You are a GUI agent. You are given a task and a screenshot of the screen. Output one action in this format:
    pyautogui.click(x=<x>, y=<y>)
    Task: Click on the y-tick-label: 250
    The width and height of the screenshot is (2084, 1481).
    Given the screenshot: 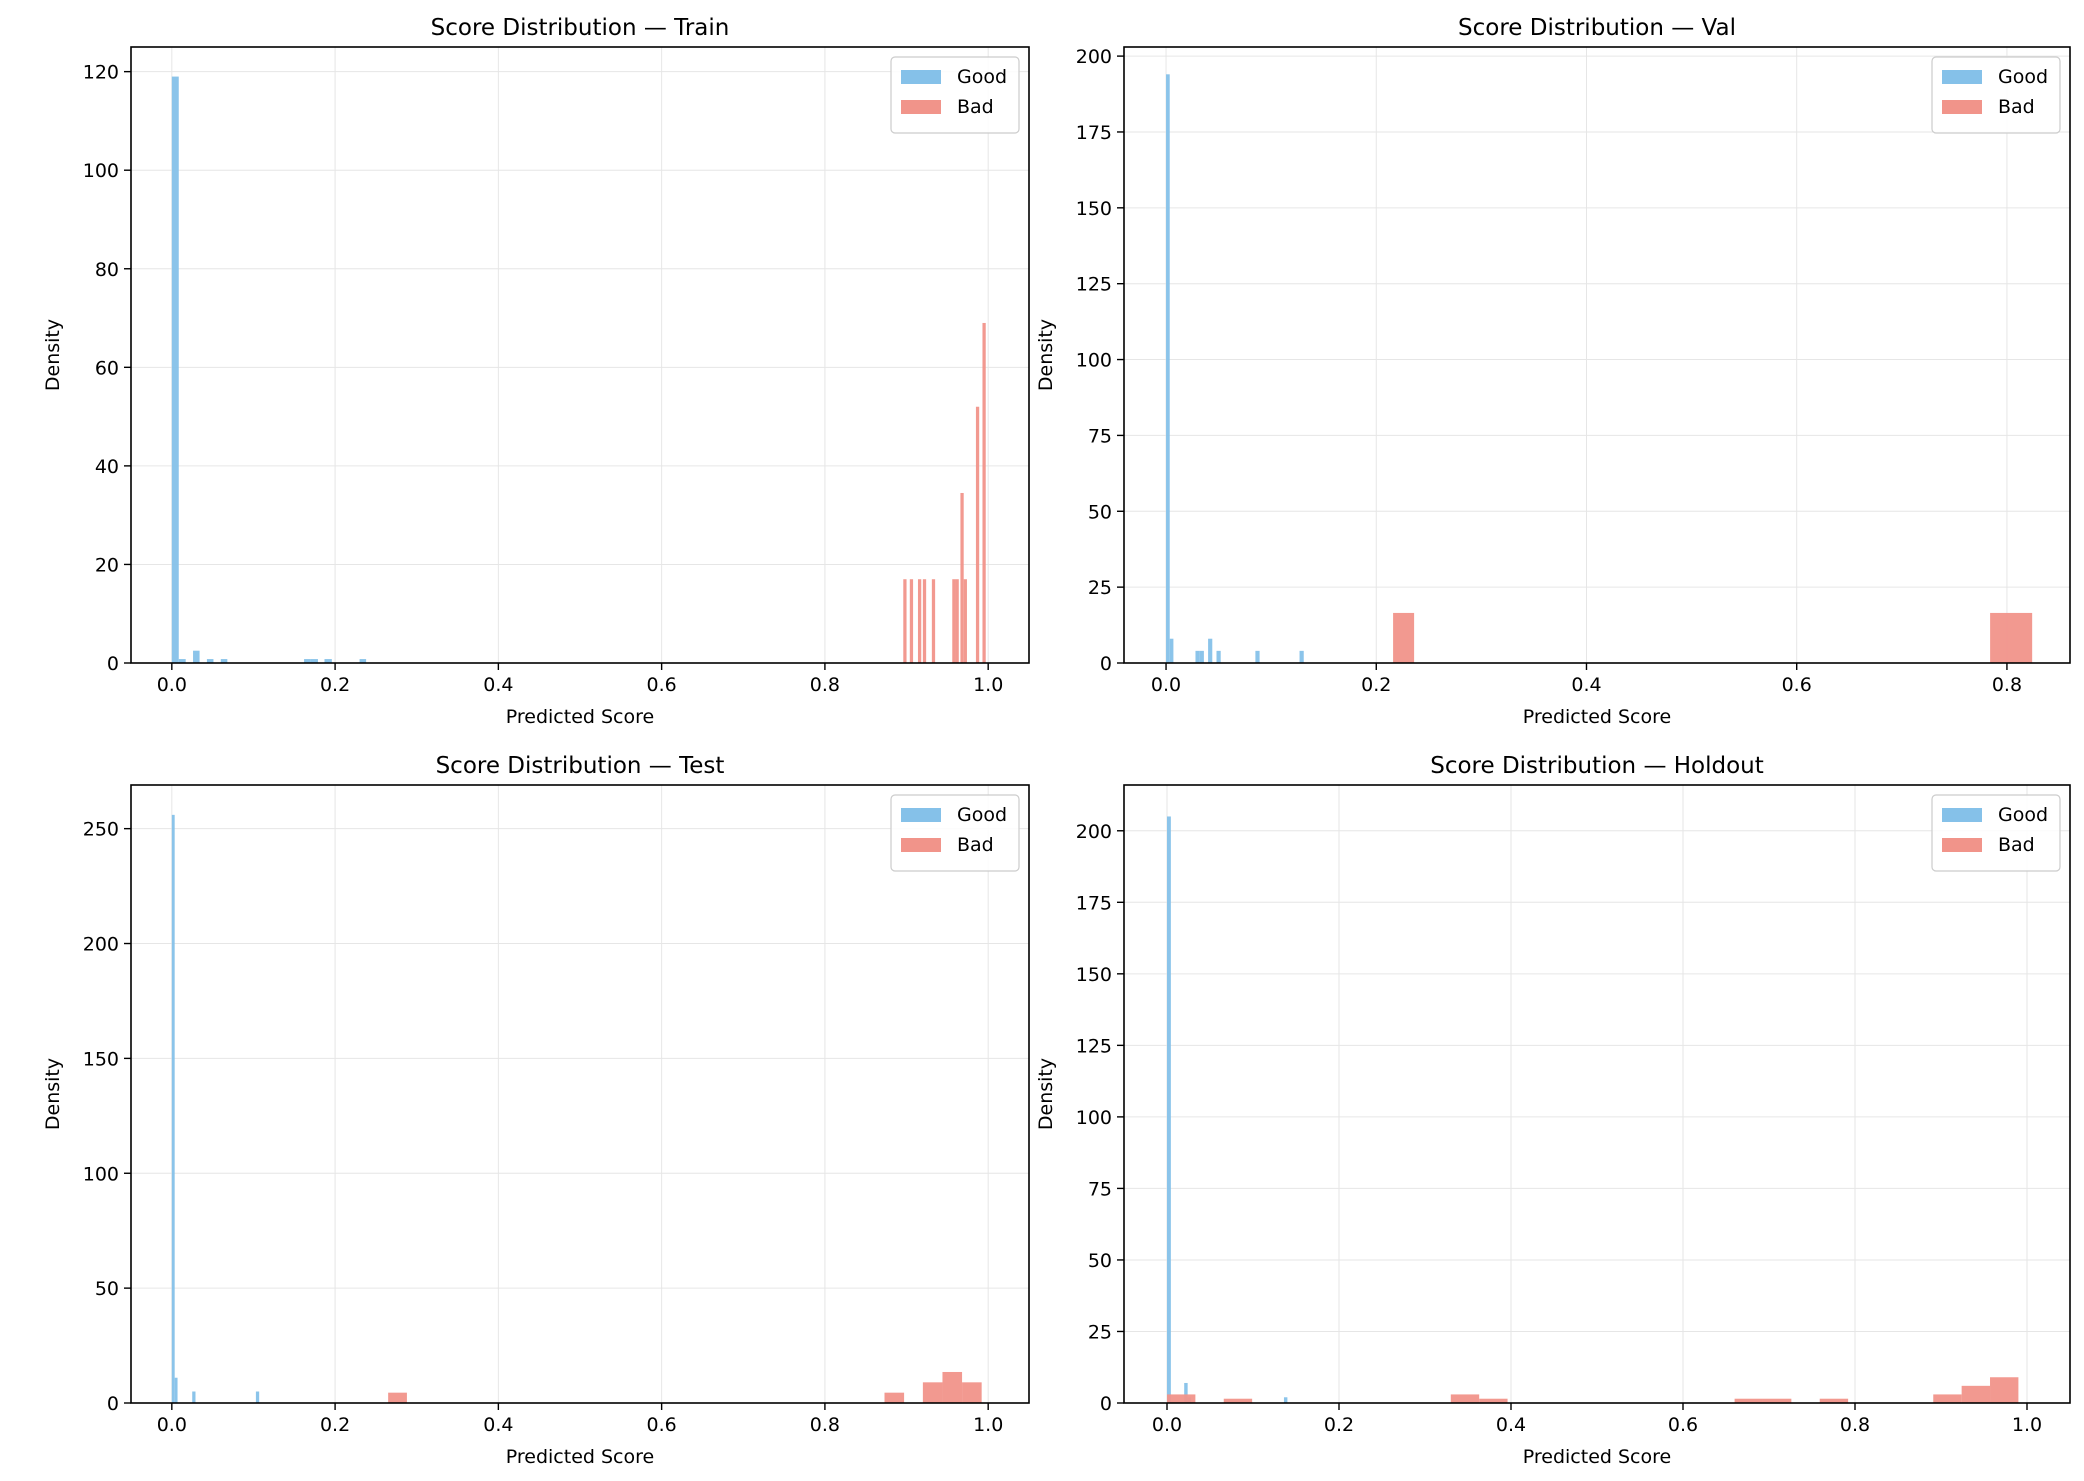 What is the action you would take?
    pyautogui.click(x=101, y=830)
    